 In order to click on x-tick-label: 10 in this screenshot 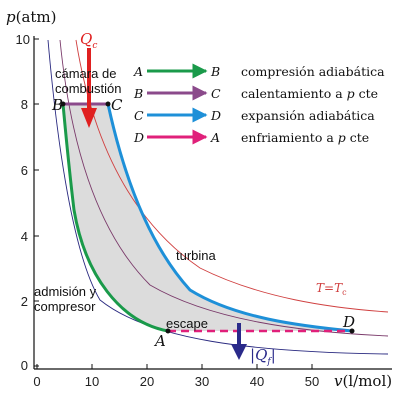, I will do `click(92, 381)`.